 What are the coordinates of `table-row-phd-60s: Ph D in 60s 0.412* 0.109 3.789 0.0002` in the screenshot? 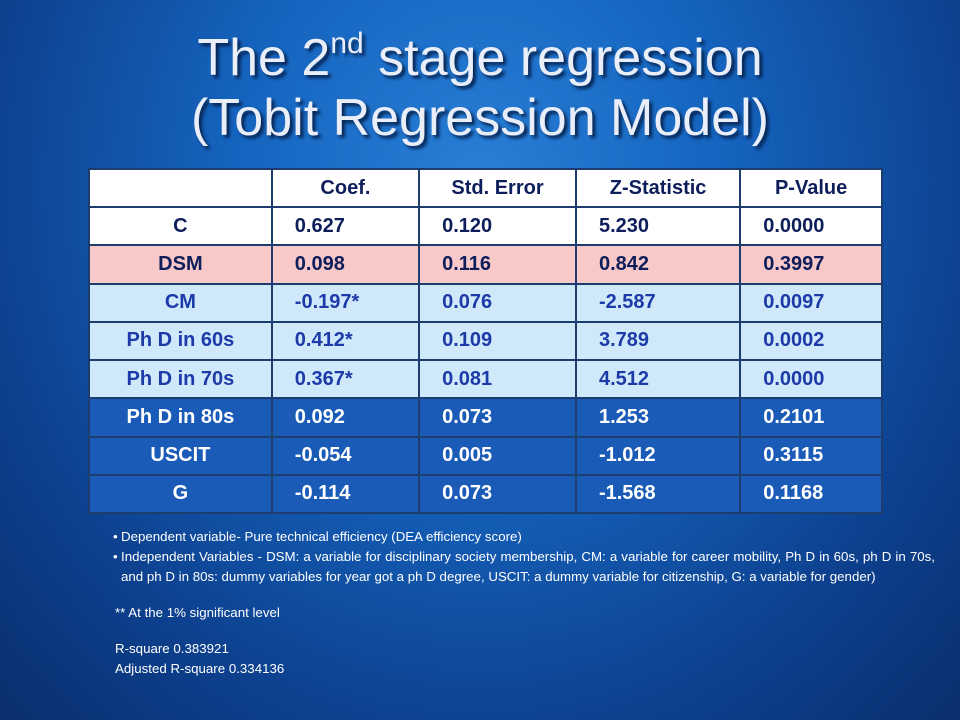 It's located at (485, 341).